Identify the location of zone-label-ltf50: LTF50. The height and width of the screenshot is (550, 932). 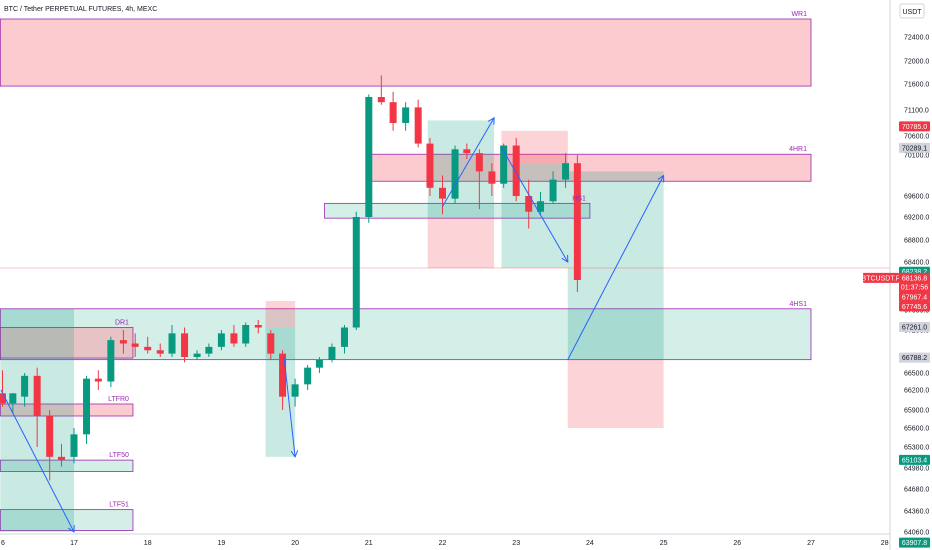
(119, 455).